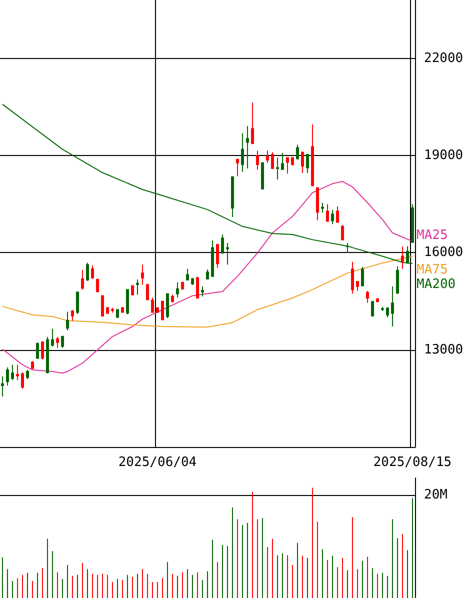  I want to click on series-label: MA25, so click(432, 235).